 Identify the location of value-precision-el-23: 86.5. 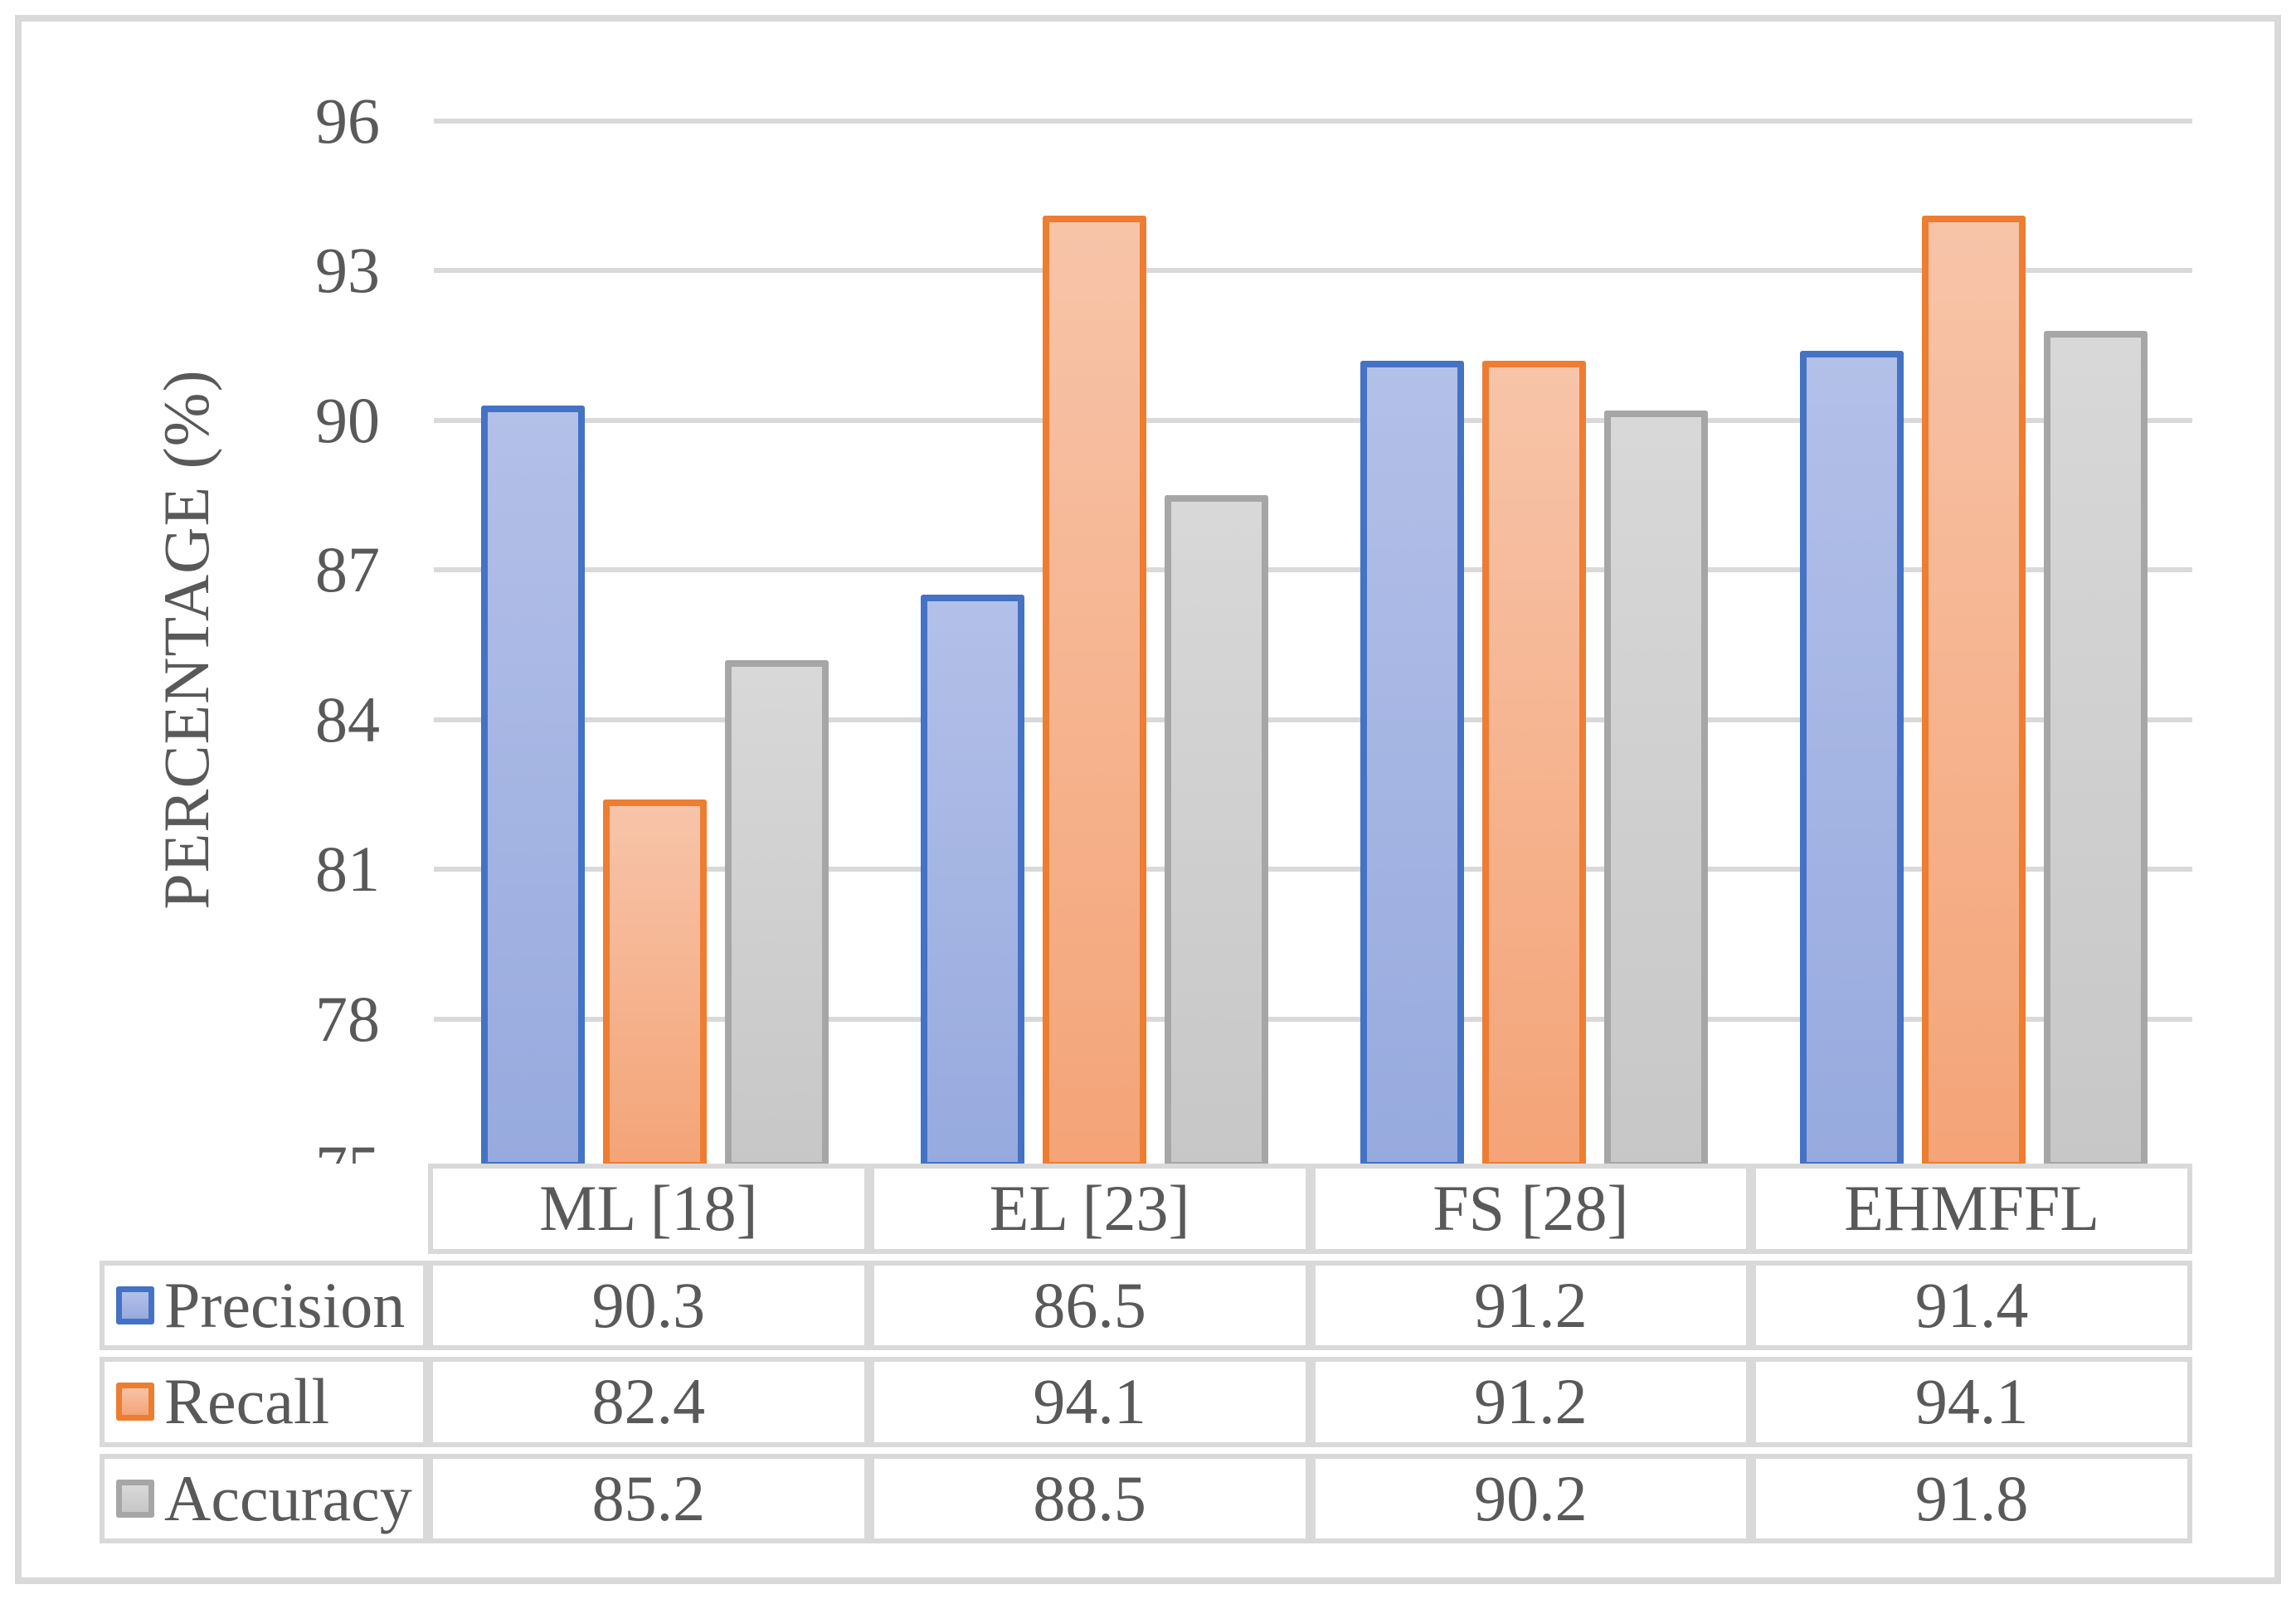
(1090, 1305).